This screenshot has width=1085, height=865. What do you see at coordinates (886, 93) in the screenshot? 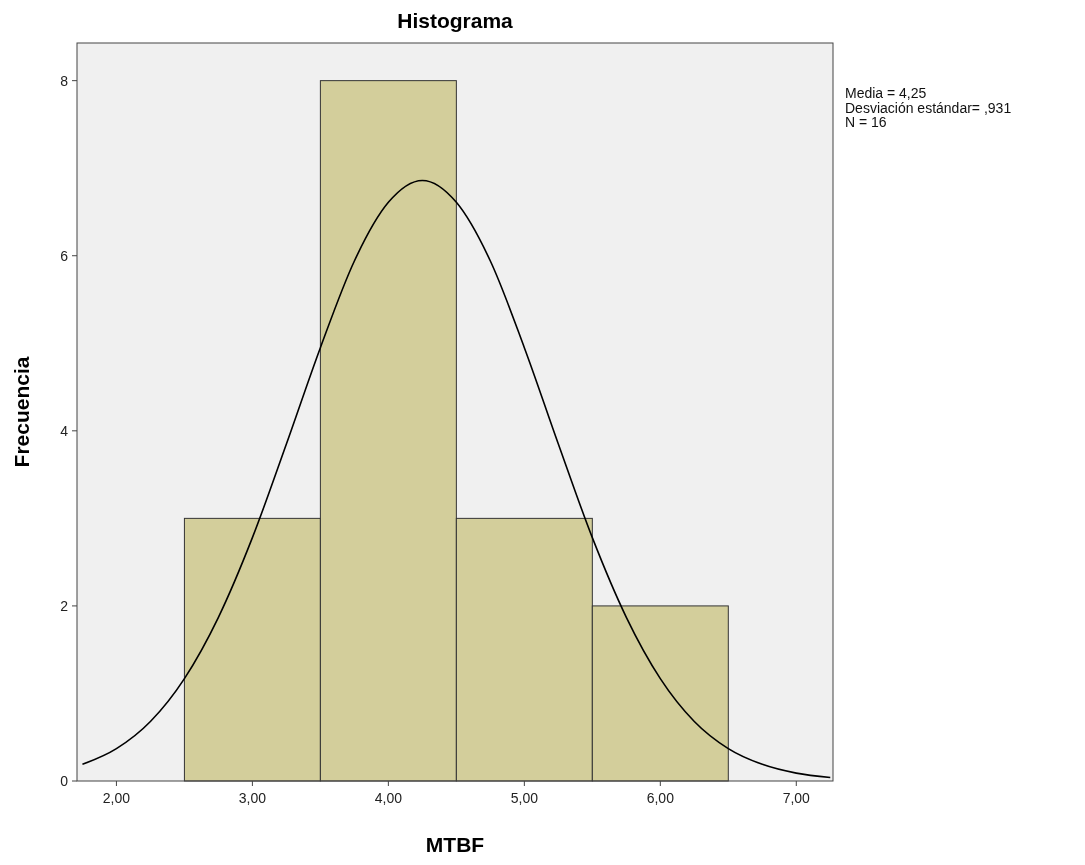
I see `text: Media = 4,25` at bounding box center [886, 93].